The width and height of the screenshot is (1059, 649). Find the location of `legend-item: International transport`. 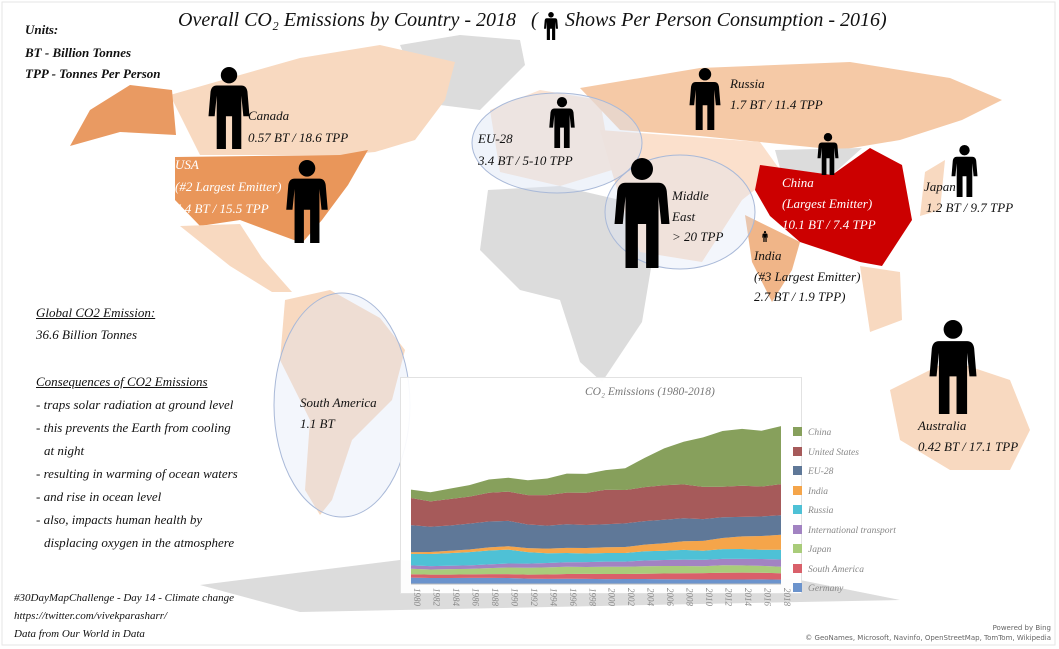

legend-item: International transport is located at coordinates (844, 530).